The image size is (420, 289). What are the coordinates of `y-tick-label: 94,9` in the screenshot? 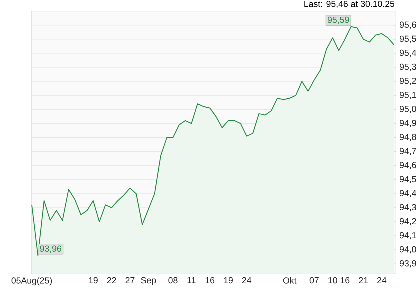 It's located at (408, 124).